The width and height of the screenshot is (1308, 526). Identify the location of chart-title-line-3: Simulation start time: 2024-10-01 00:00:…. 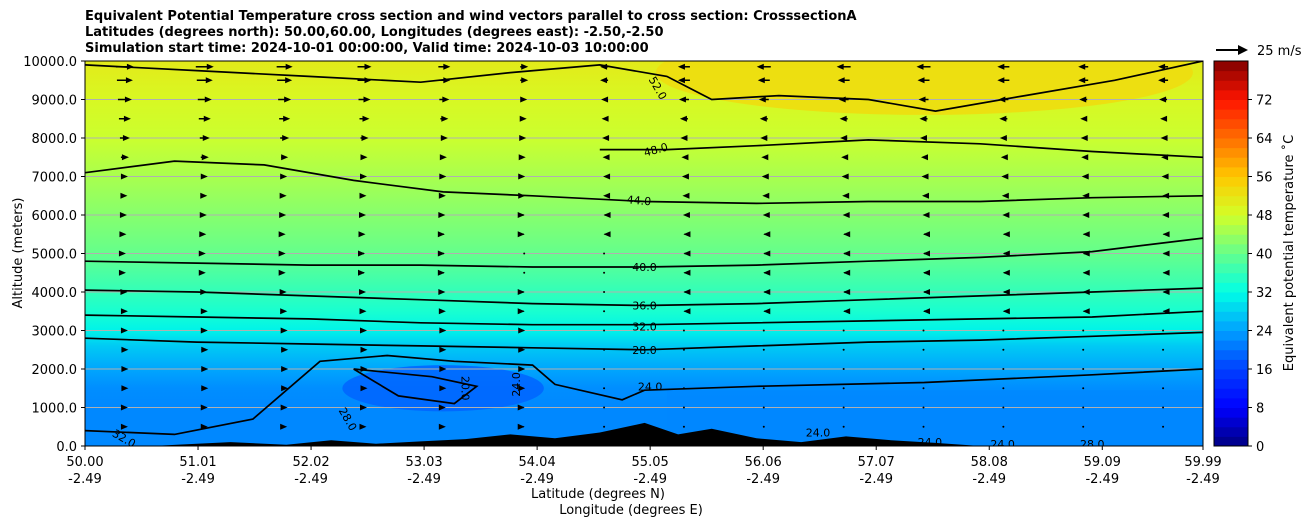
(367, 48).